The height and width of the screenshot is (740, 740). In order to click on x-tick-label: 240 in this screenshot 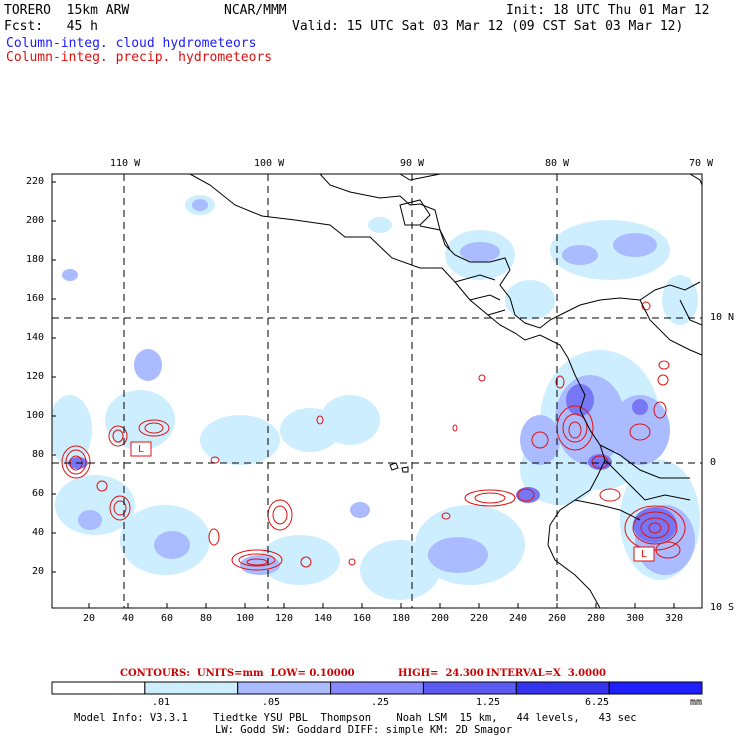, I will do `click(518, 618)`.